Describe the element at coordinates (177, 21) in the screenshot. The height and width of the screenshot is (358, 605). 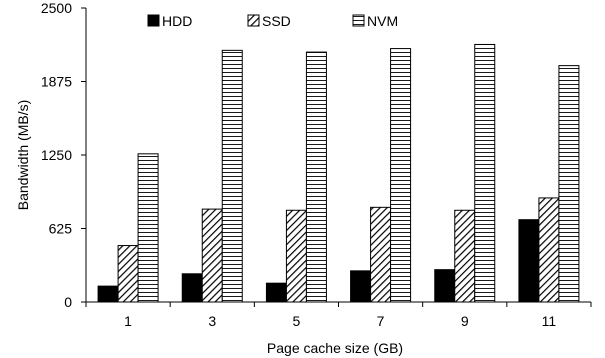
I see `legend-label-hdd: HDD` at that location.